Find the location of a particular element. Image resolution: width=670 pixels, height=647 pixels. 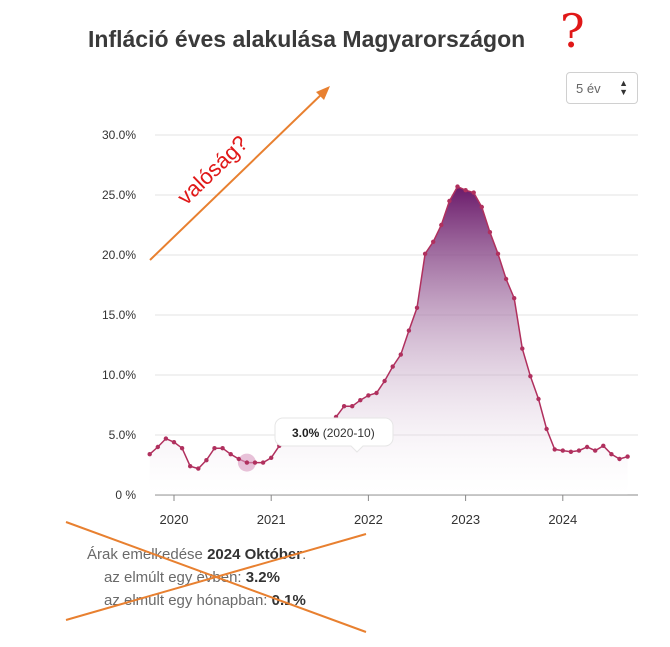

annotation-arrowhead is located at coordinates (323, 93).